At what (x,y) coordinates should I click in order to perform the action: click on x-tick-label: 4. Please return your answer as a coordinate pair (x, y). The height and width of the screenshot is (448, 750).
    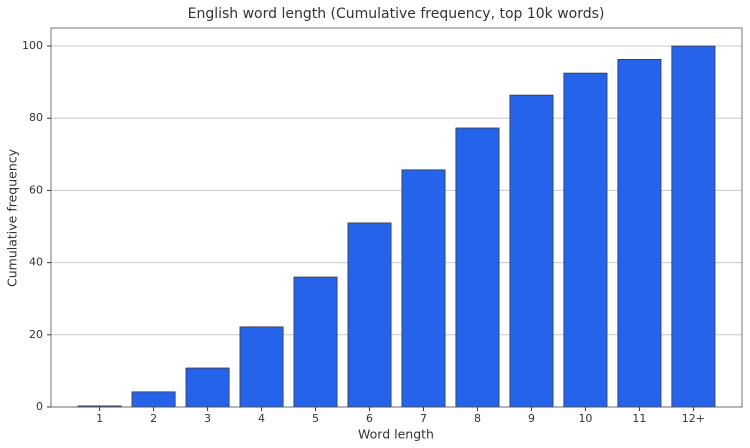
    Looking at the image, I should click on (261, 418).